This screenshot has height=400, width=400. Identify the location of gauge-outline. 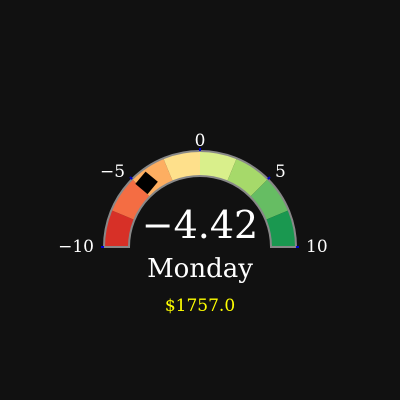
(200, 199).